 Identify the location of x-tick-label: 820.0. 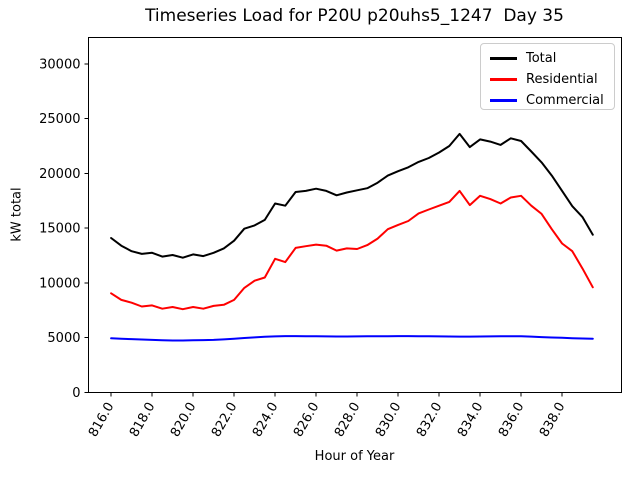
(184, 420).